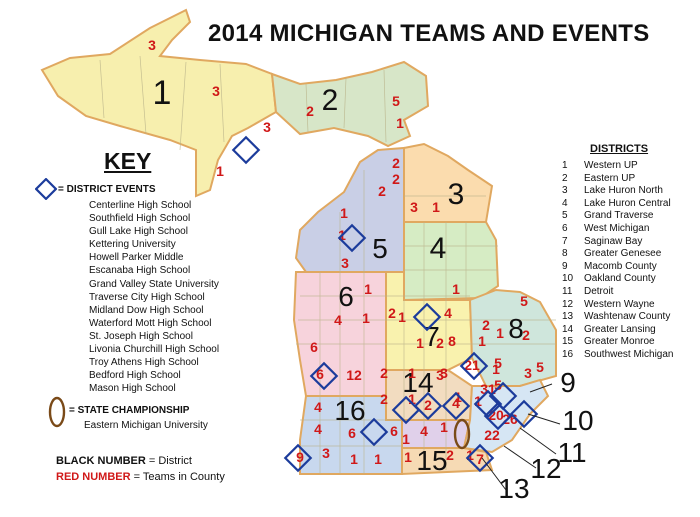 This screenshot has height=517, width=700. Describe the element at coordinates (146, 310) in the screenshot. I see `event-site: Midland Dow High School` at that location.